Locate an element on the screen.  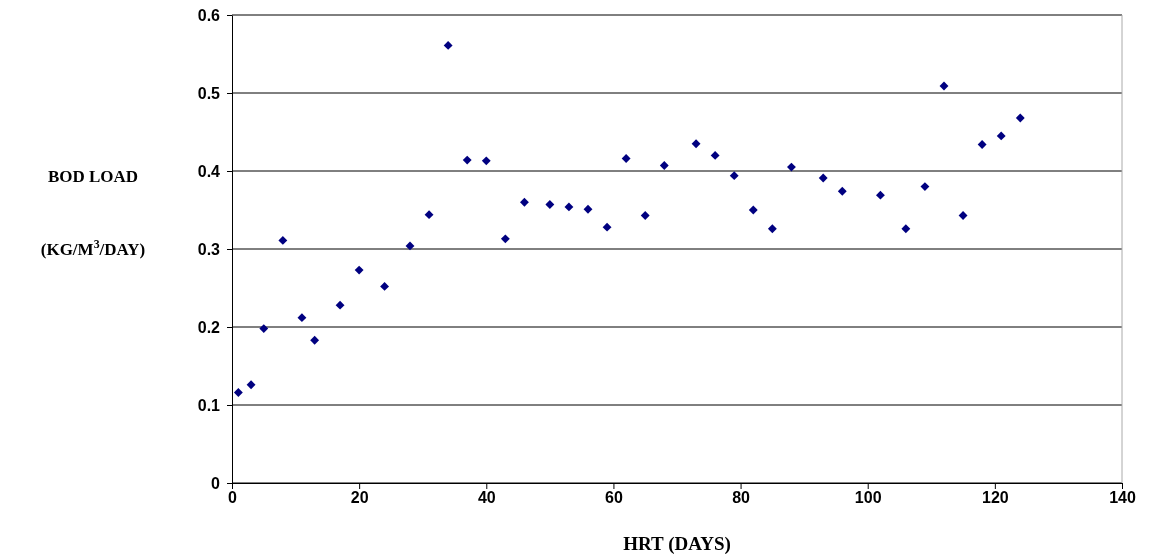
y-tick-label: 0.2 is located at coordinates (209, 327).